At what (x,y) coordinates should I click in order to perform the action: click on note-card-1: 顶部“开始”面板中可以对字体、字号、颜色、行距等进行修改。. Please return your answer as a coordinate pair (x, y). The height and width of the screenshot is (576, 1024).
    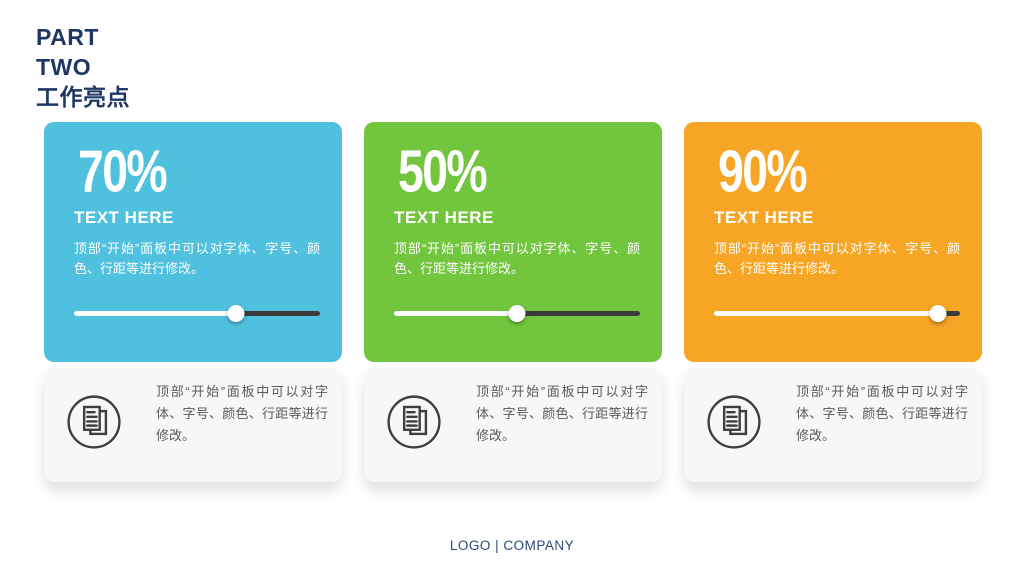
    Looking at the image, I should click on (193, 425).